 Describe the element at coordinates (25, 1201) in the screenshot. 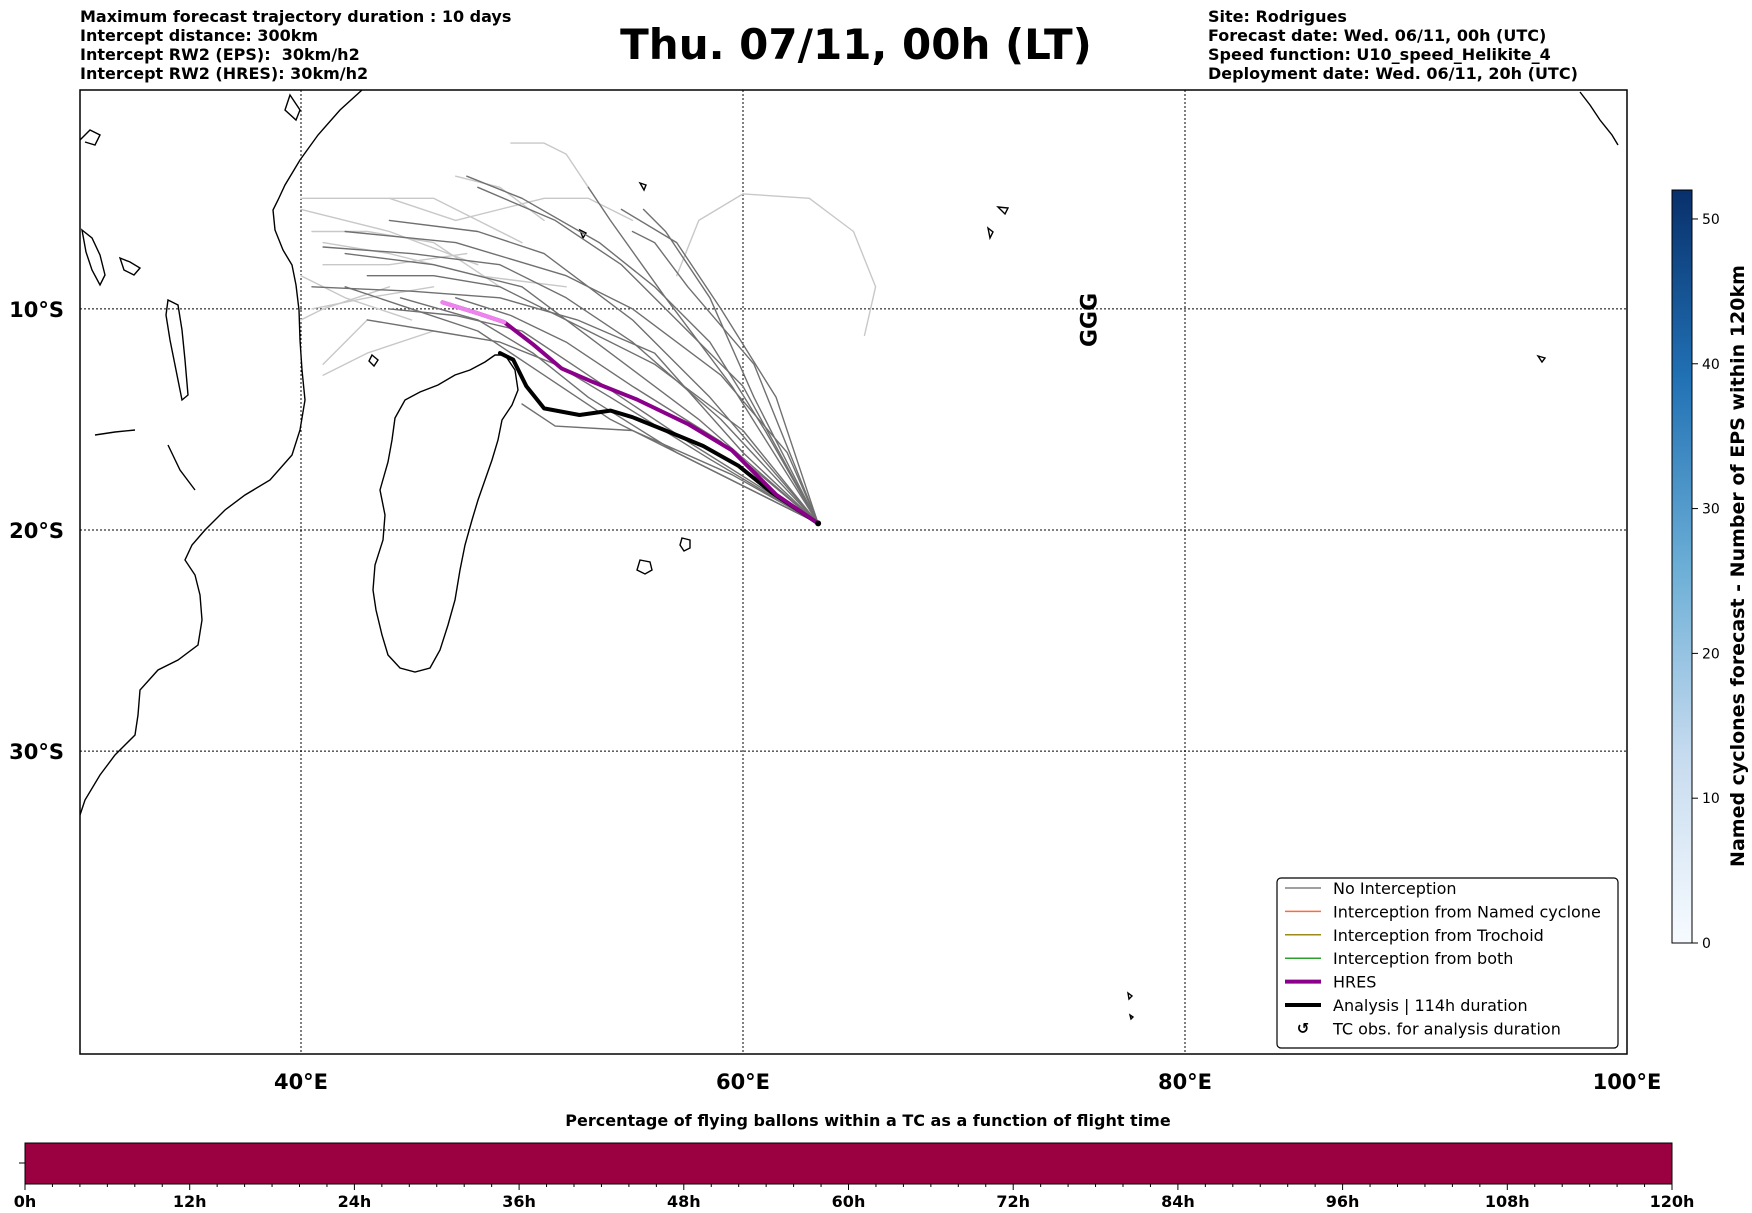

I see `flight-time-tick-label: 0h` at that location.